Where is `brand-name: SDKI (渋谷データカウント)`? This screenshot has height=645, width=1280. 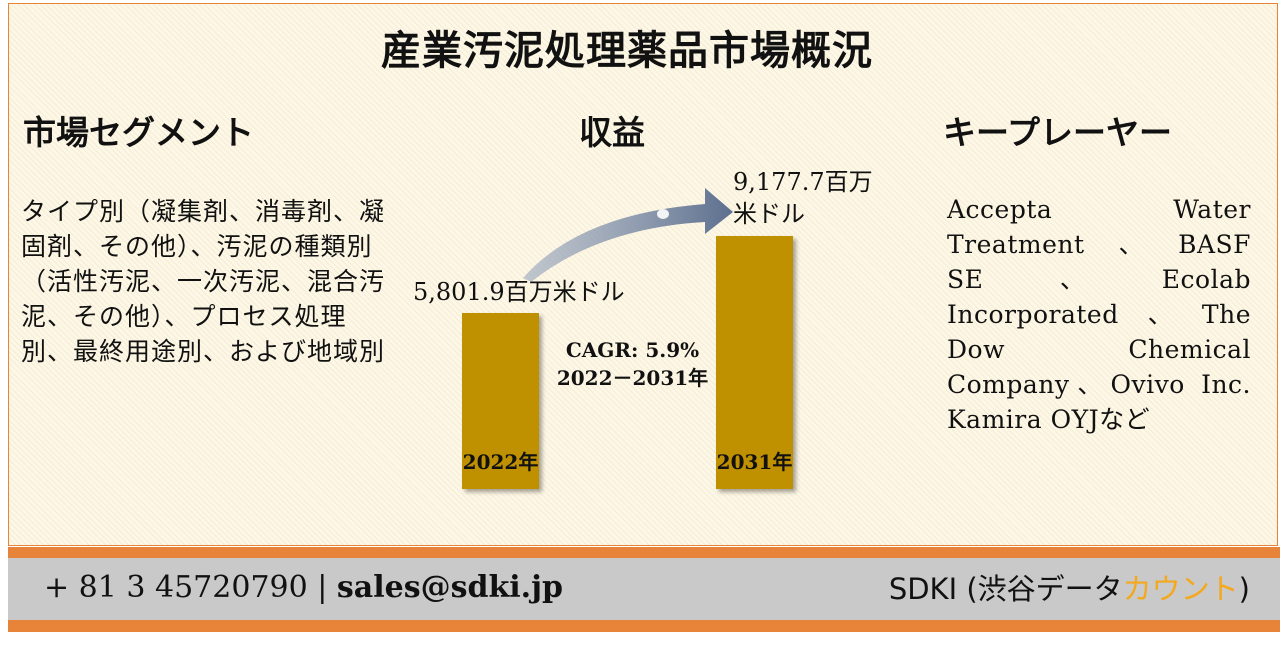 brand-name: SDKI (渋谷データカウント) is located at coordinates (1069, 587).